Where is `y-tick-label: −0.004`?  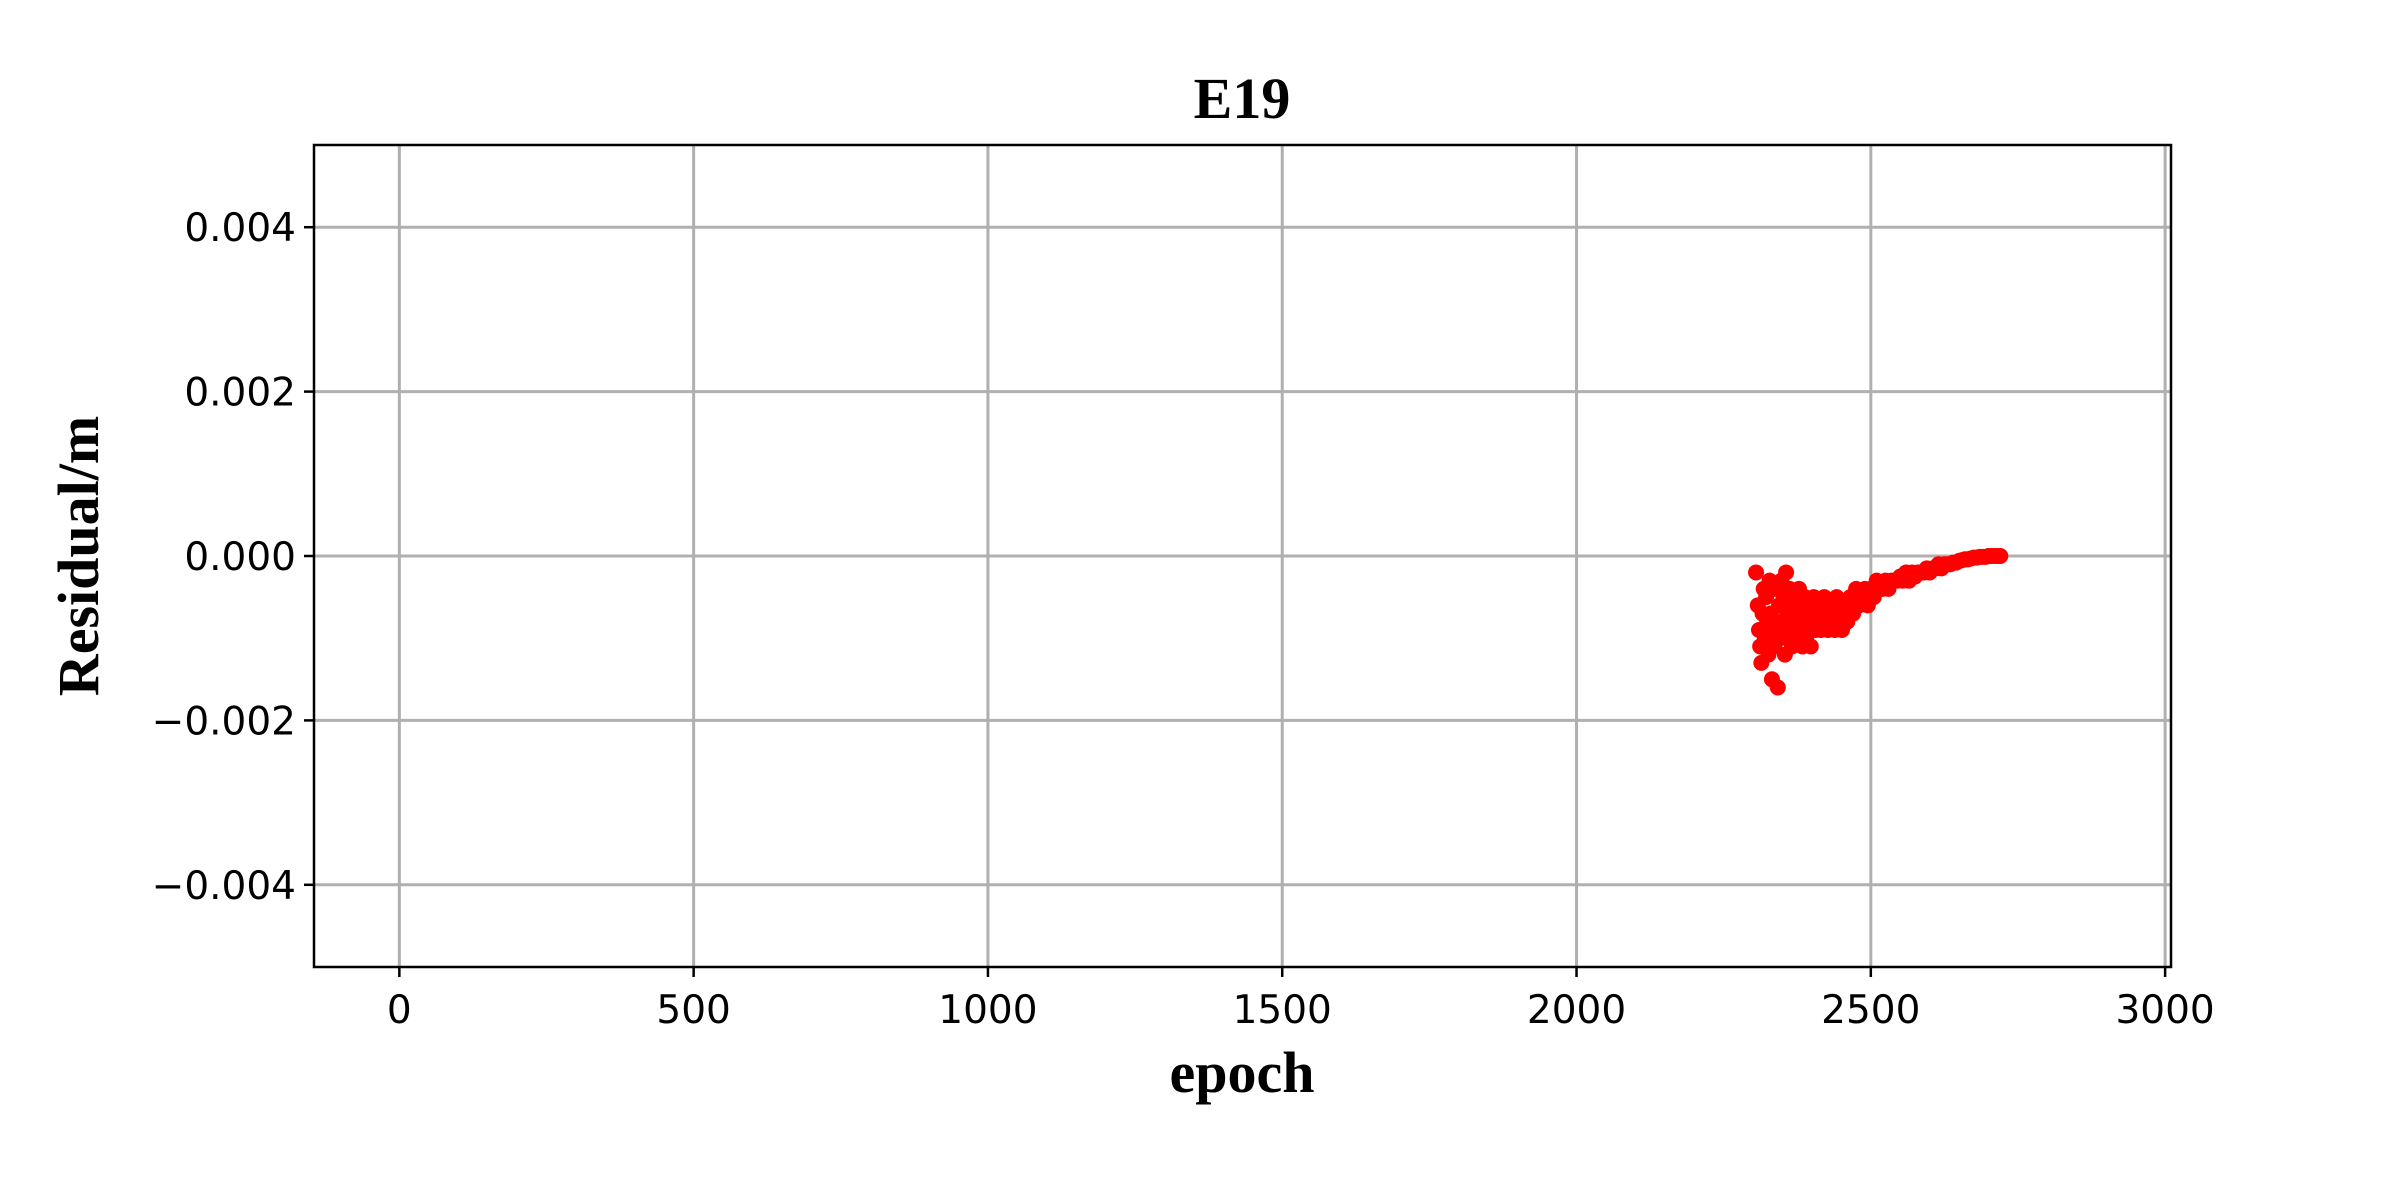 y-tick-label: −0.004 is located at coordinates (224, 886).